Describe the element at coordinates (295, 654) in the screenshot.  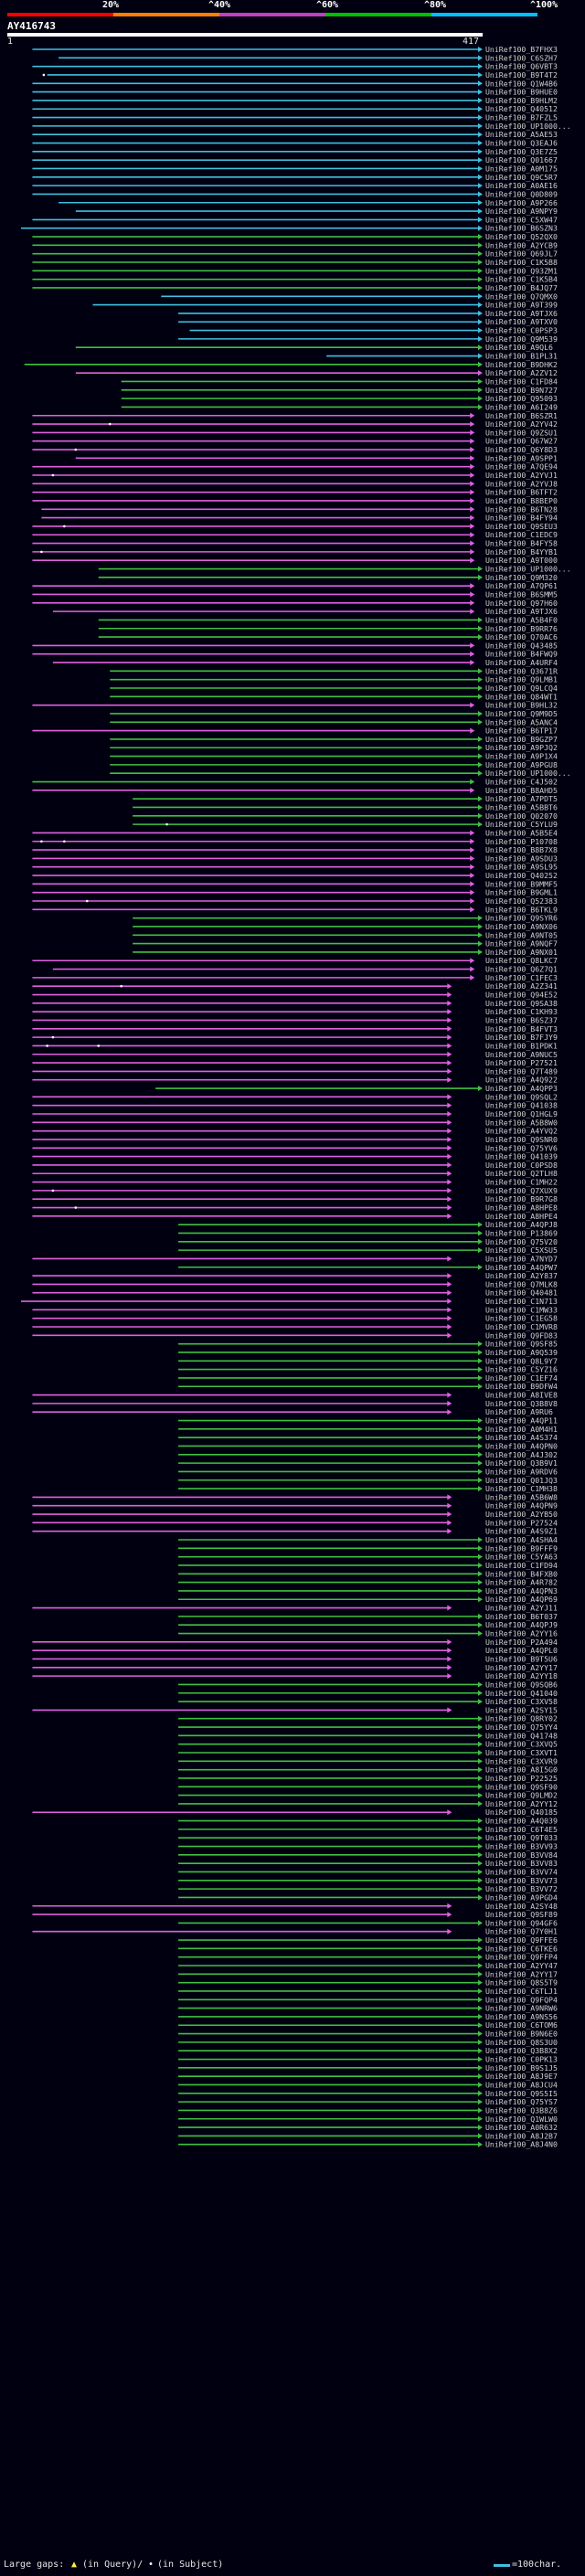
I see `hit-row: UniRef100_B4FWQ9` at that location.